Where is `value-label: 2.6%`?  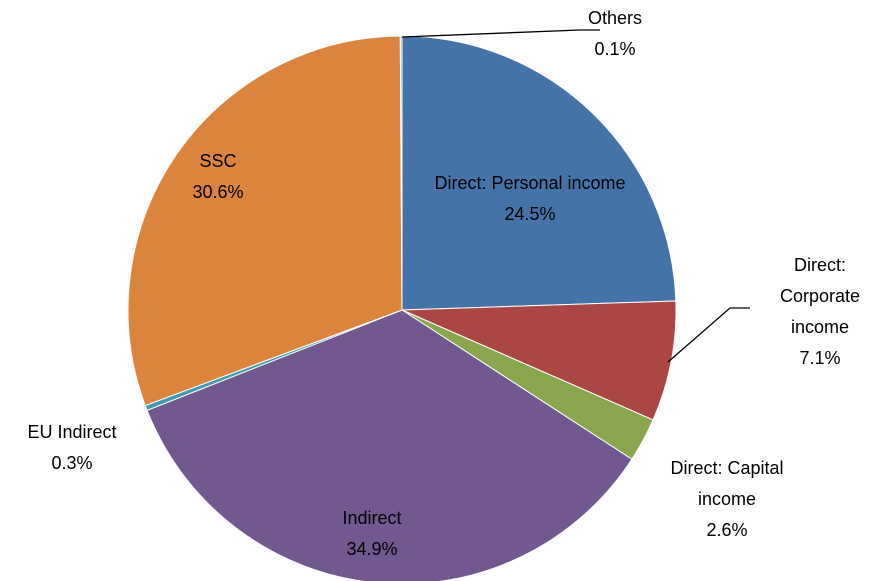
value-label: 2.6% is located at coordinates (727, 530).